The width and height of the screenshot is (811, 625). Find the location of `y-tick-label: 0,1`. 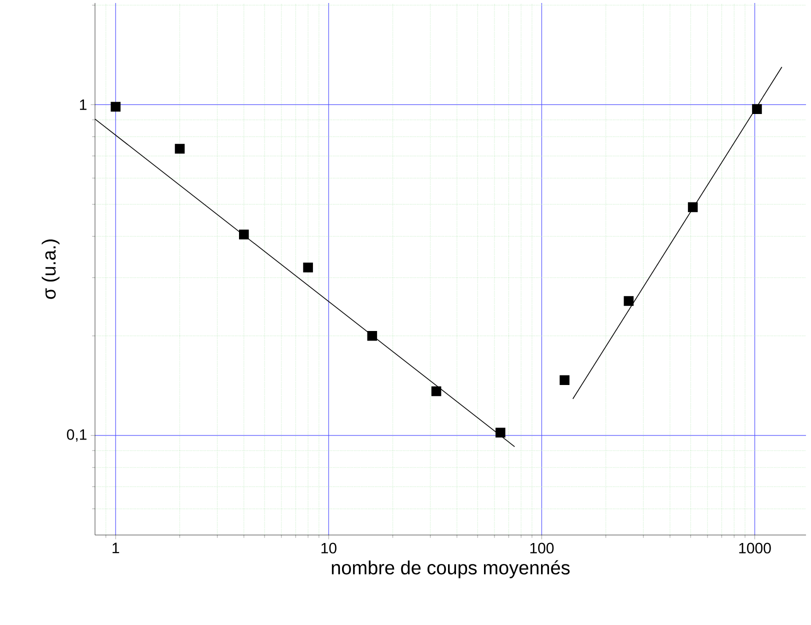

y-tick-label: 0,1 is located at coordinates (76, 435).